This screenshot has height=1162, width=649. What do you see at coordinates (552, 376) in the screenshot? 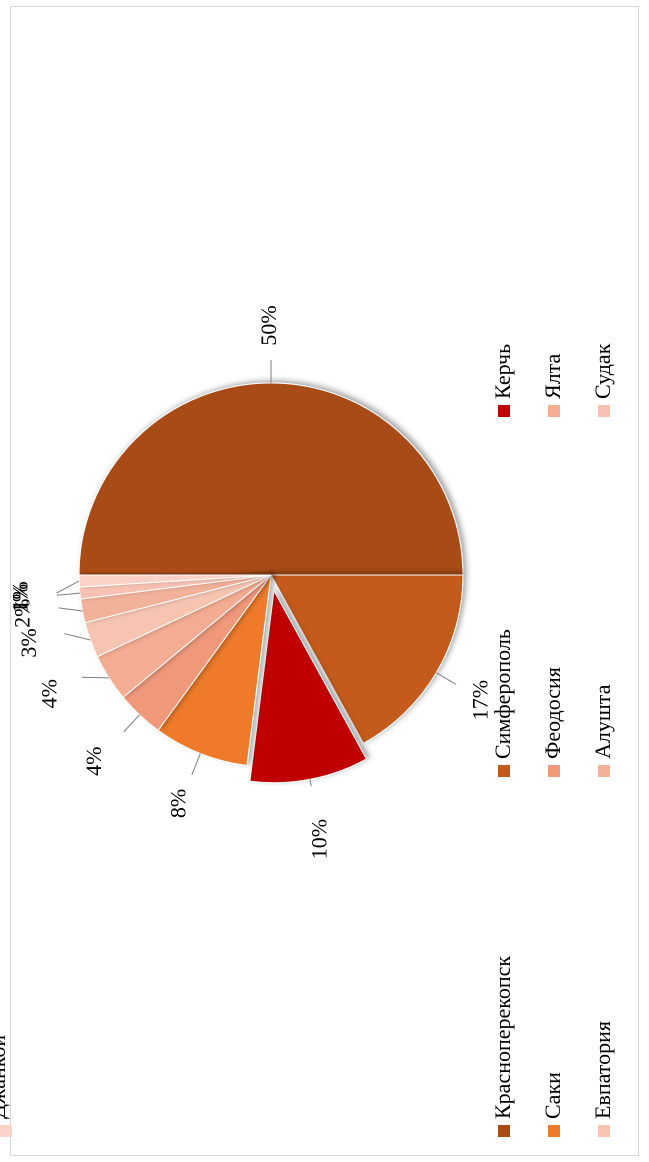
I see `legend-label-6: Ялта` at bounding box center [552, 376].